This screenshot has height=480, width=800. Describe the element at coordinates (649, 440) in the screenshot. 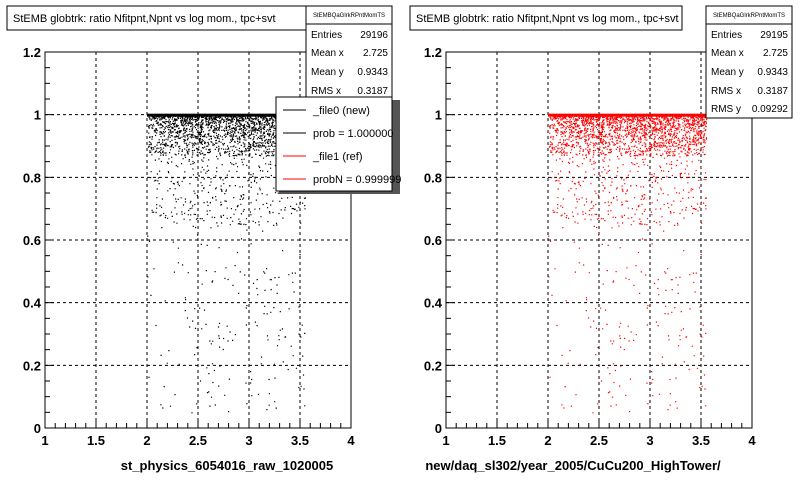

I see `p1-x-tick-label: 3` at that location.